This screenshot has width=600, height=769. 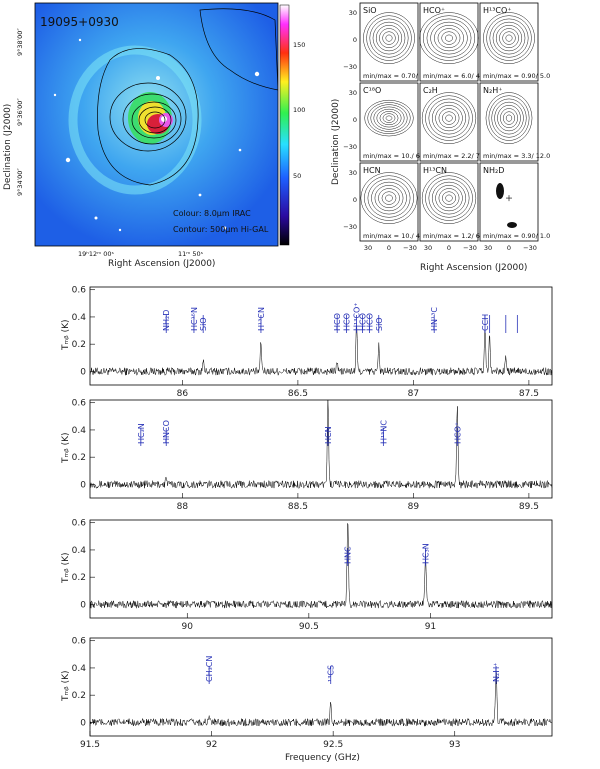 What do you see at coordinates (66, 448) in the screenshot?
I see `spectrum-ylabel: Tₘᵦ (K)` at bounding box center [66, 448].